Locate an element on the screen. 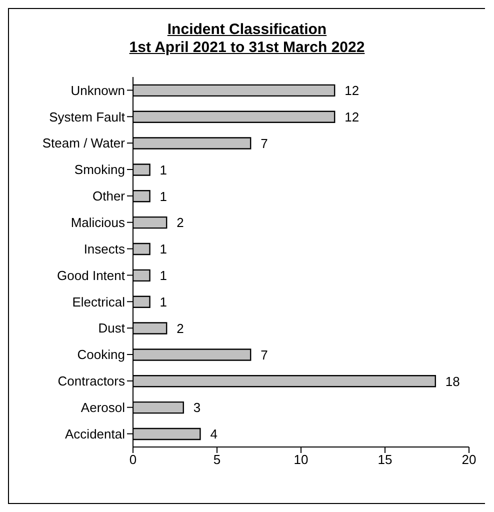 Image resolution: width=494 pixels, height=512 pixels. y-tick-label: Contractors is located at coordinates (92, 381).